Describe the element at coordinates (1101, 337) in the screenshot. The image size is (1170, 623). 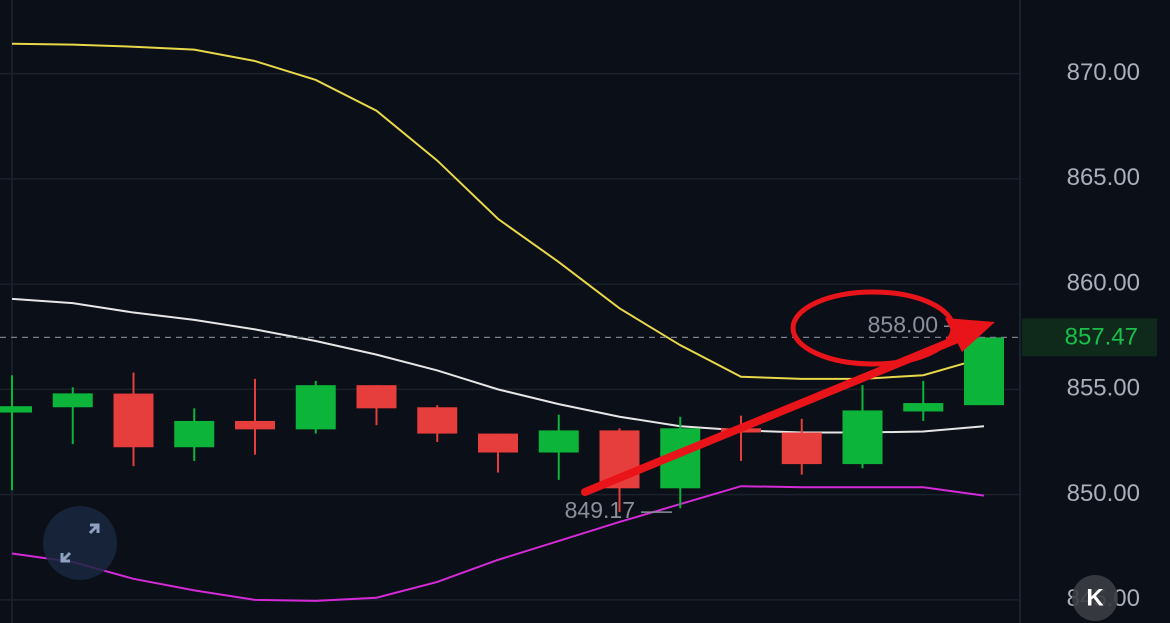
I see `last-price-label: 857.47` at that location.